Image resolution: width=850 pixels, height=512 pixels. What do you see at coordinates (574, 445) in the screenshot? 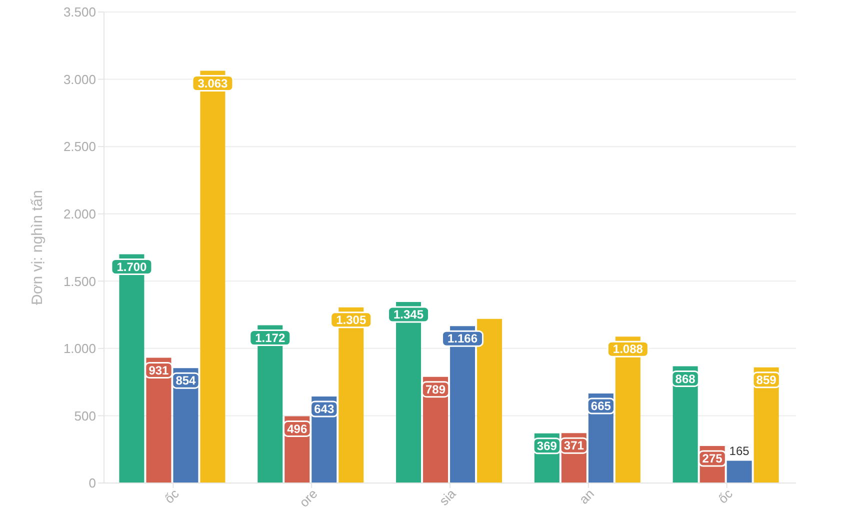
I see `data-label: 371` at bounding box center [574, 445].